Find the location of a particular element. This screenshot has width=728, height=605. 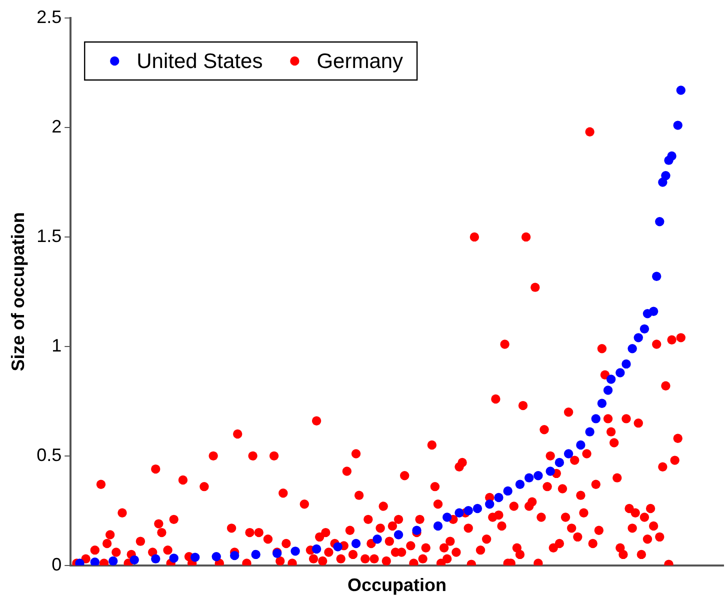

legend-label: Germany is located at coordinates (360, 61).